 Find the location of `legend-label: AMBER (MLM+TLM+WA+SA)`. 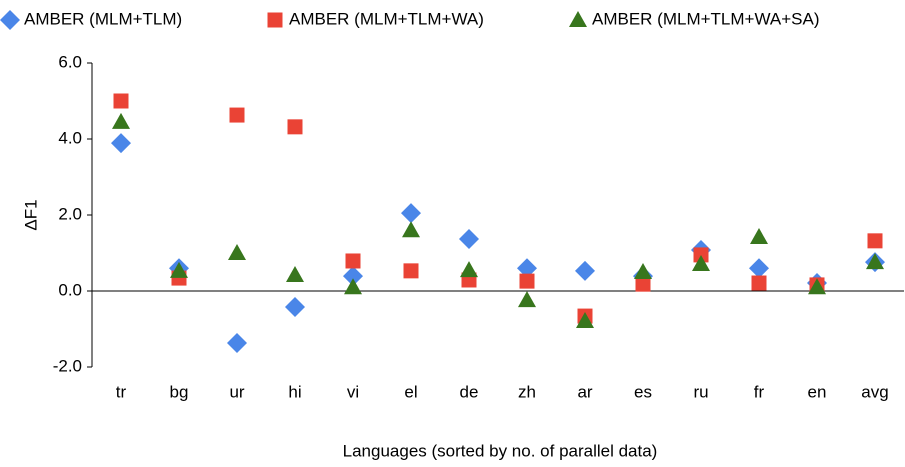

legend-label: AMBER (MLM+TLM+WA+SA) is located at coordinates (706, 18).